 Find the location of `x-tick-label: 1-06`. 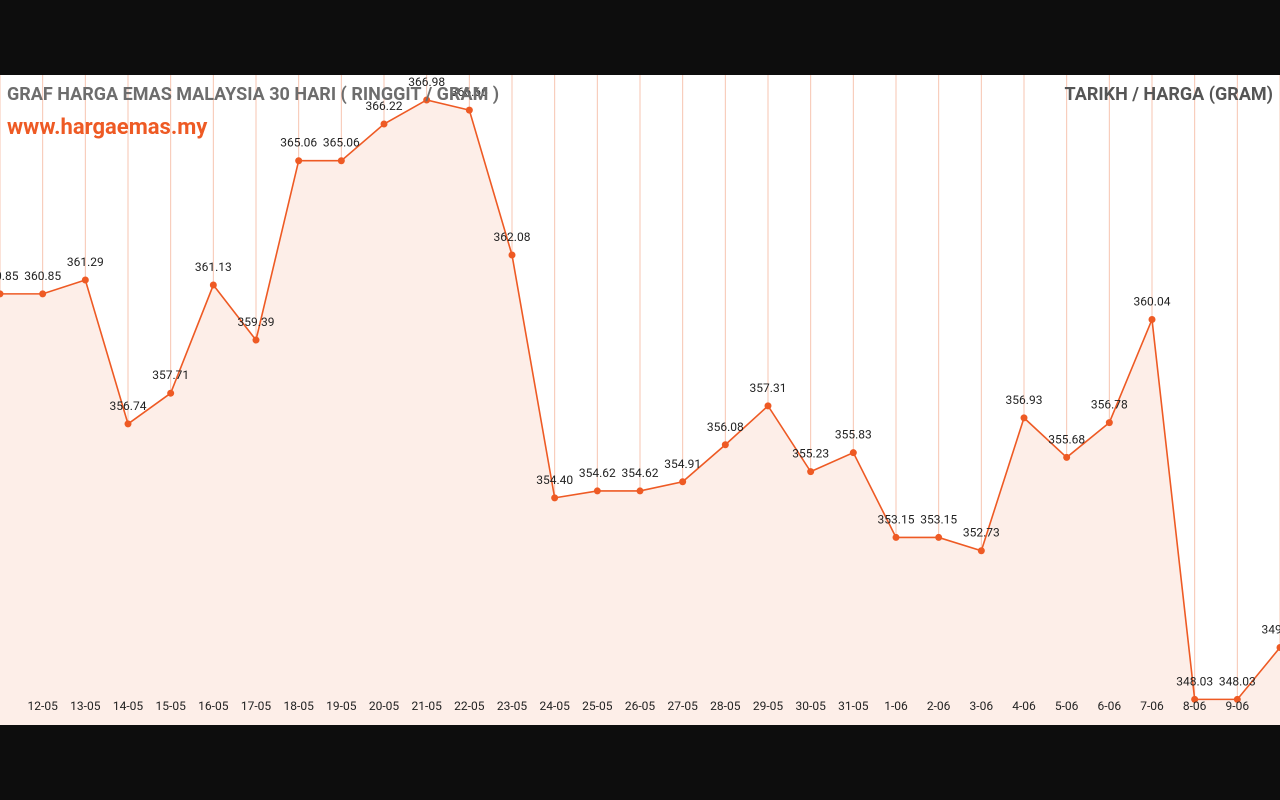

x-tick-label: 1-06 is located at coordinates (896, 706).